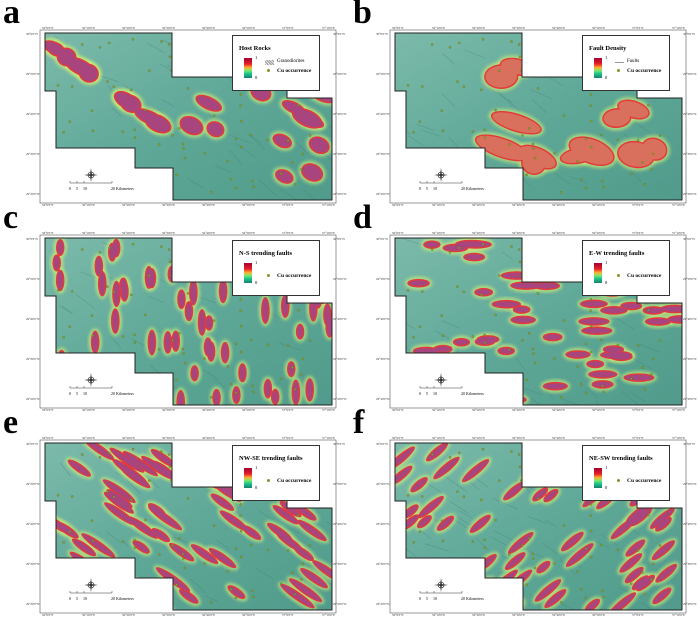  I want to click on longitude-label: 56°20'0"E, so click(479, 233).